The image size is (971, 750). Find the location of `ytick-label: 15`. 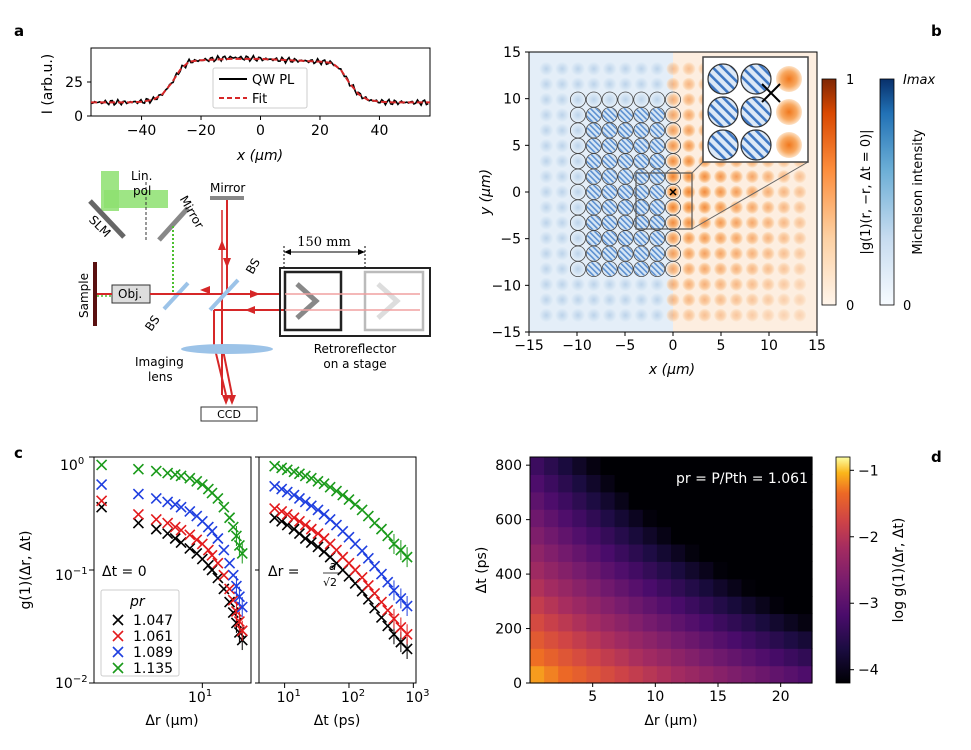

ytick-label: 15 is located at coordinates (512, 53).